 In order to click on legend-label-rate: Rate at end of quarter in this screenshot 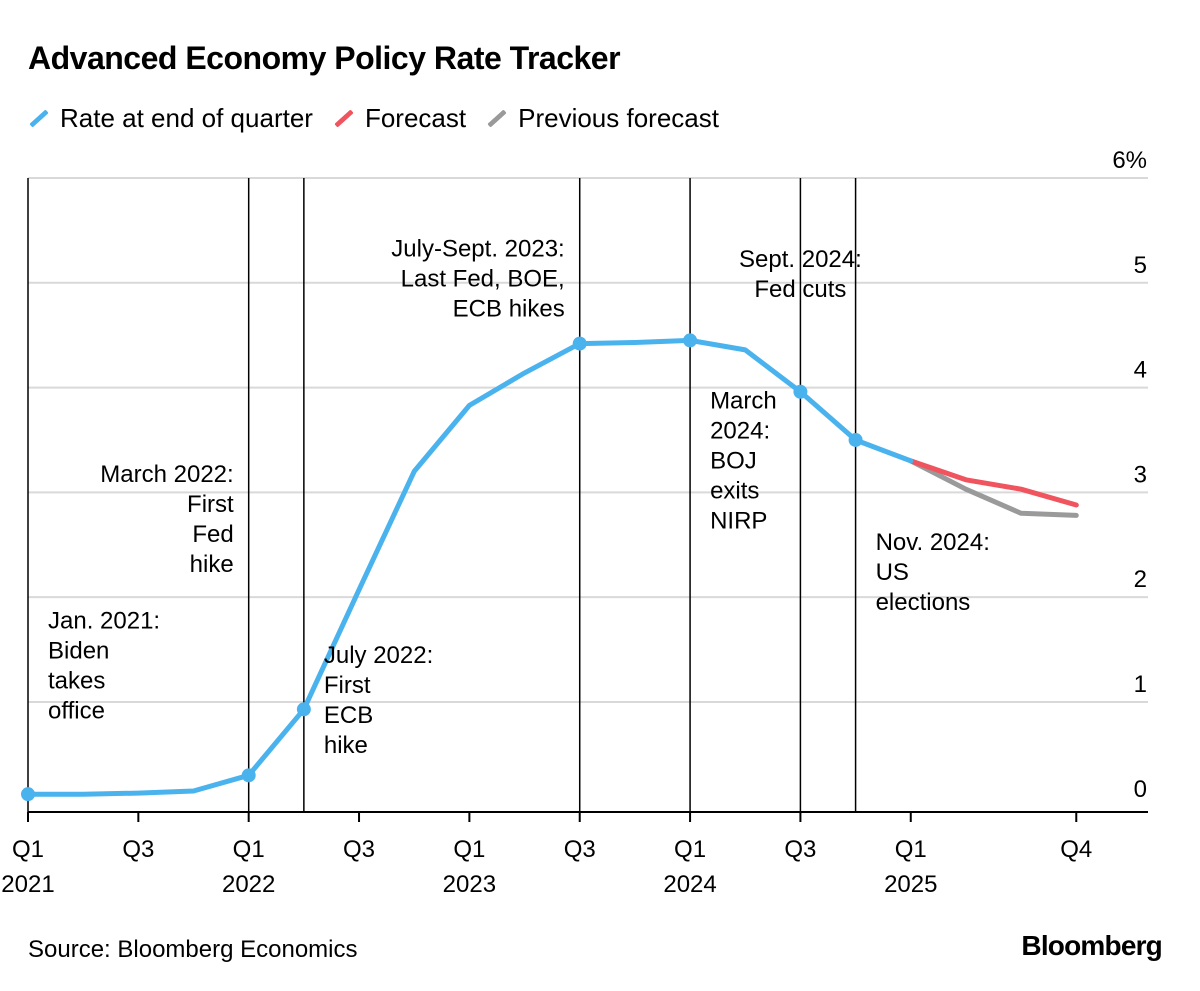, I will do `click(186, 117)`.